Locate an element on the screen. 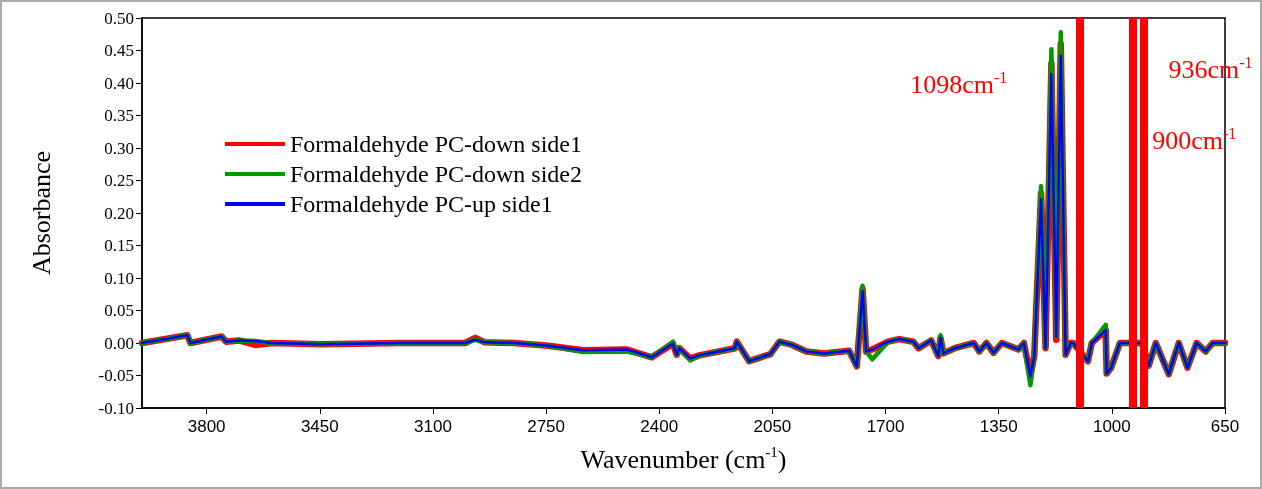 The height and width of the screenshot is (489, 1262). x-tick-label: 3800 is located at coordinates (206, 426).